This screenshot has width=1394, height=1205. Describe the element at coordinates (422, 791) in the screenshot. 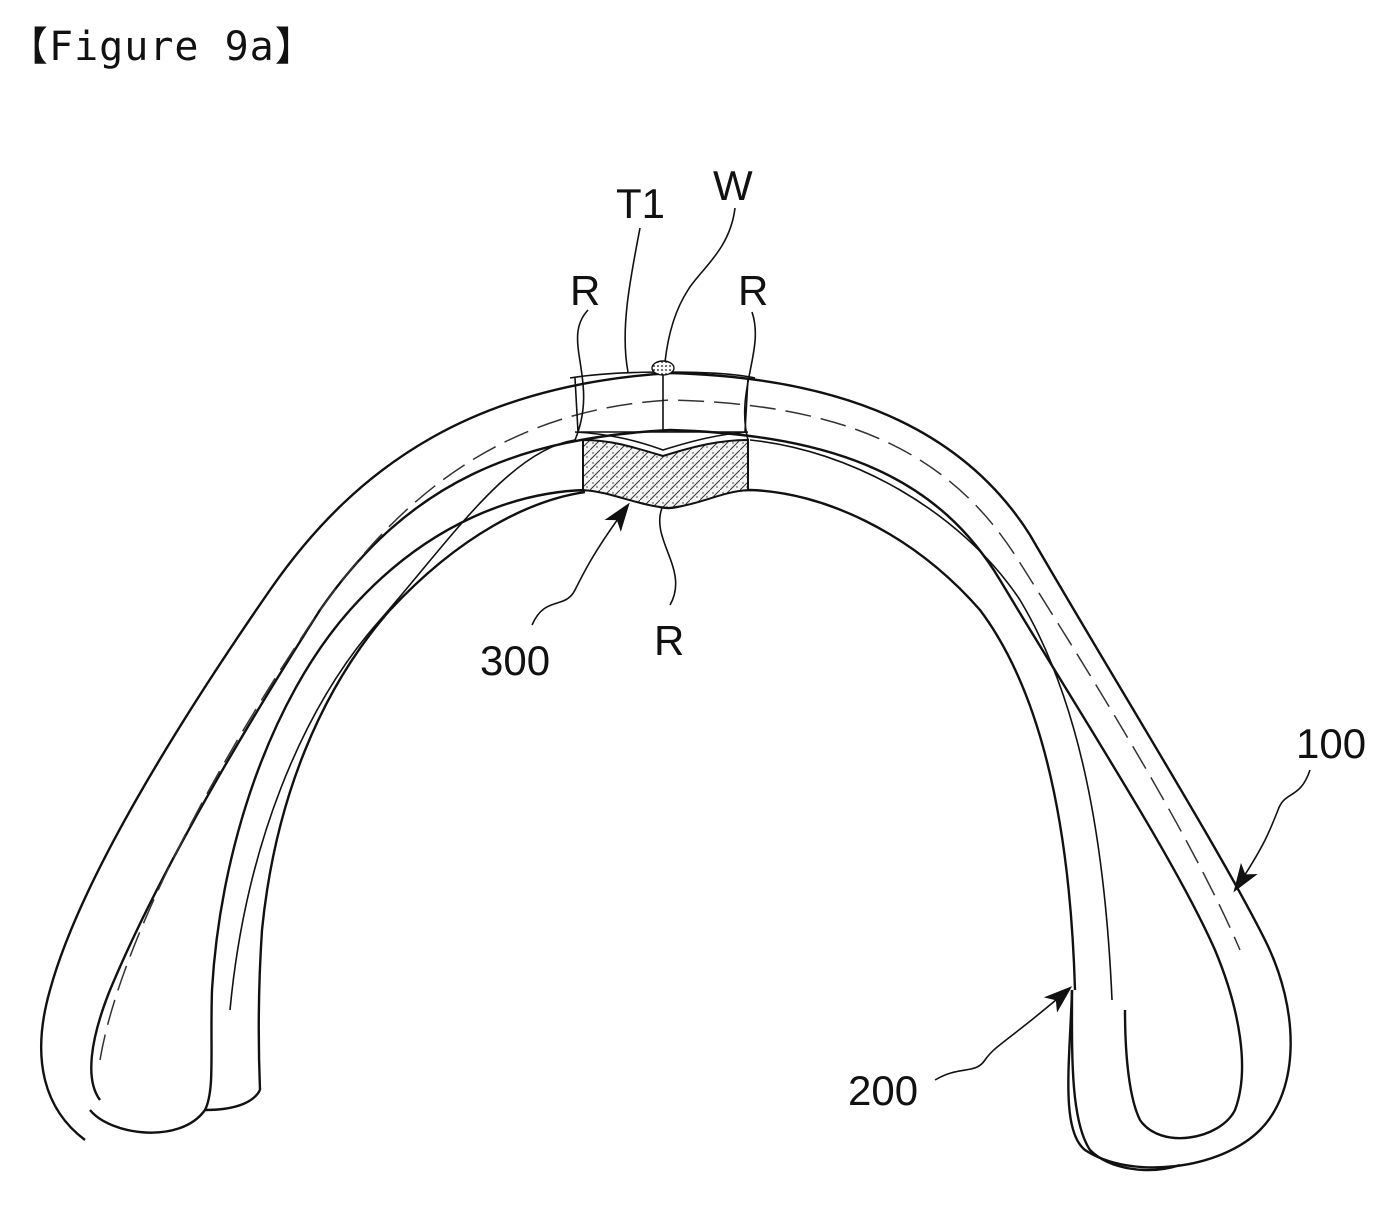

I see `inner-frame-200-inner-edge` at that location.